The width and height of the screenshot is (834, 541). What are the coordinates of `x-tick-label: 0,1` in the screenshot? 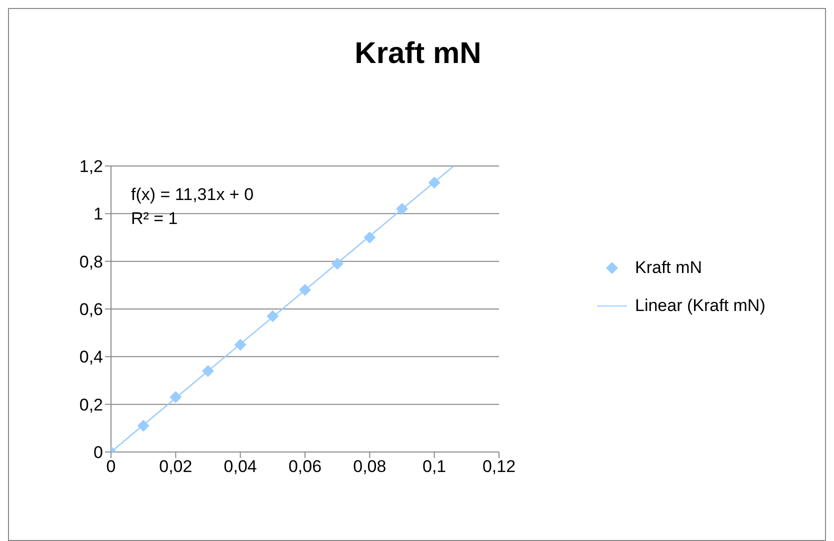 It's located at (434, 466).